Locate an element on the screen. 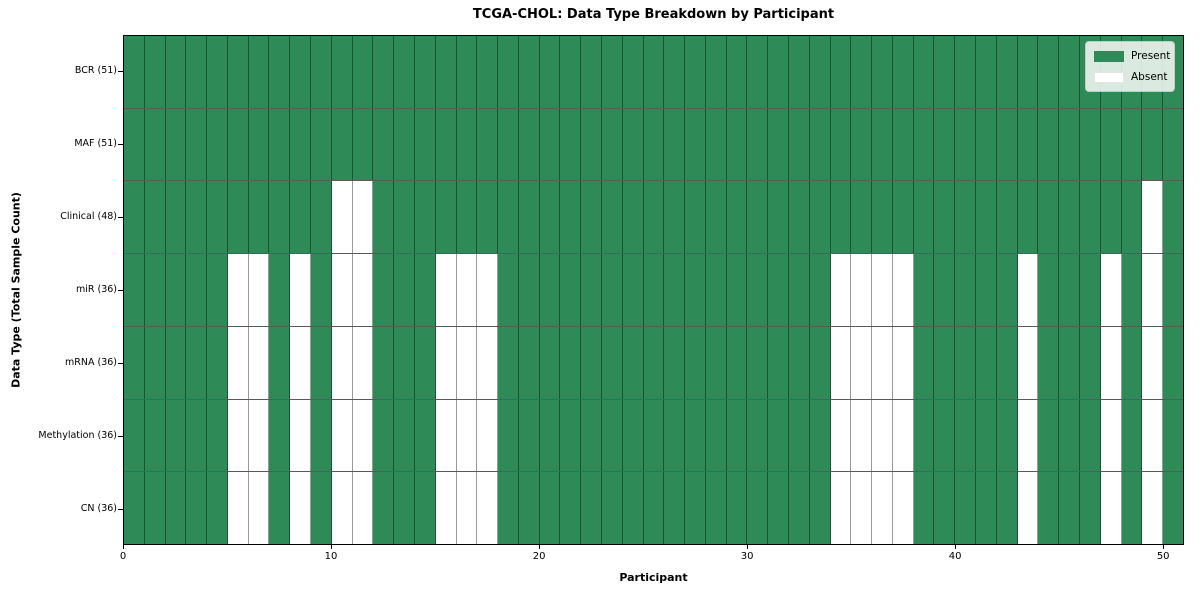 The image size is (1200, 600). y-tick-label: Clinical (48) is located at coordinates (88, 217).